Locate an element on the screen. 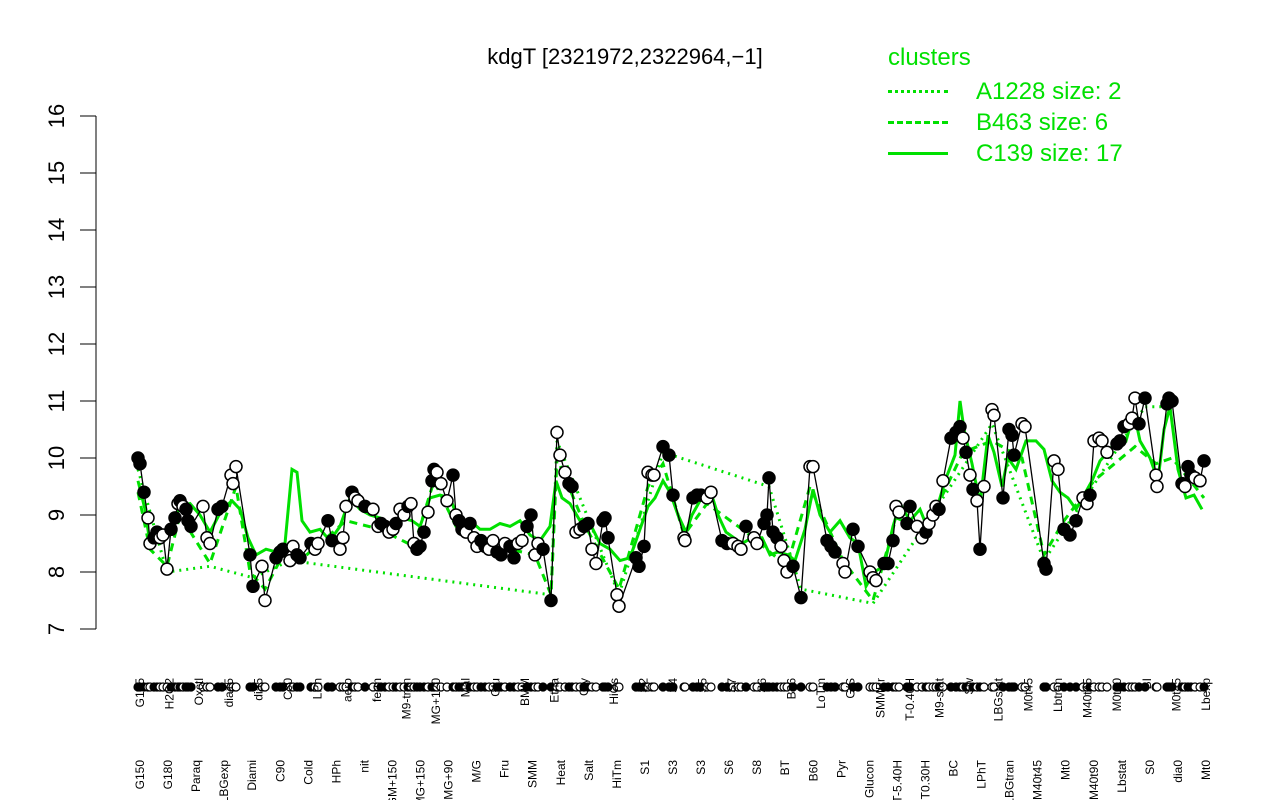  legend-entry-a1228: A1228 size: 2 is located at coordinates (1005, 91).